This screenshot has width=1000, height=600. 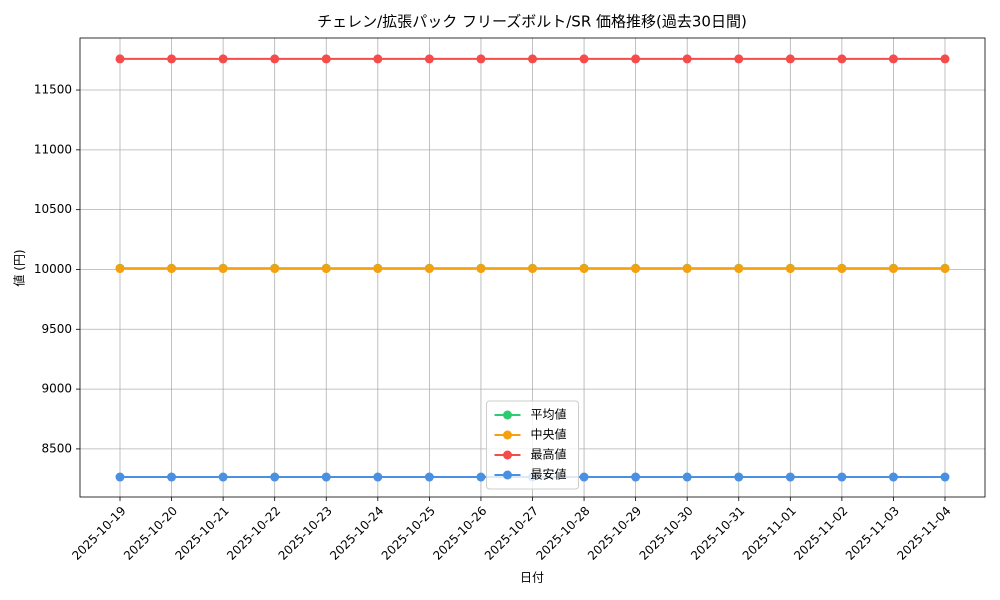 I want to click on x-tick-label: 2025-10-19, so click(x=98, y=533).